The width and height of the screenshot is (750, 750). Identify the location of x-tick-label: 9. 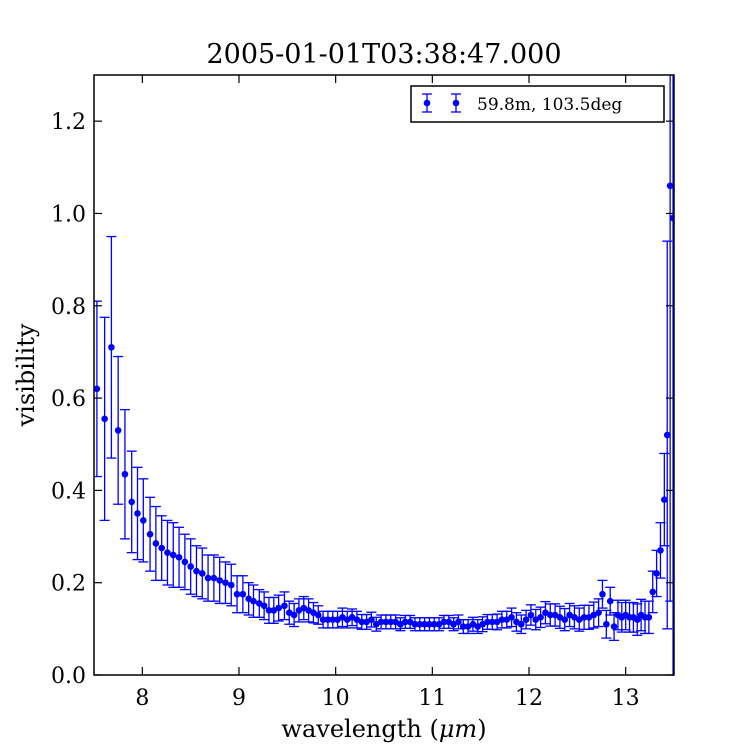
(239, 698).